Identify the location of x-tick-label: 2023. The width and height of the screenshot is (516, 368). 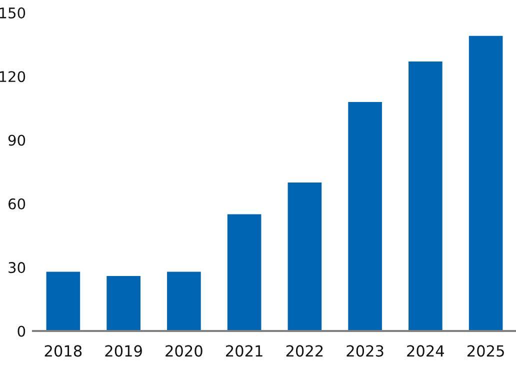
(365, 351).